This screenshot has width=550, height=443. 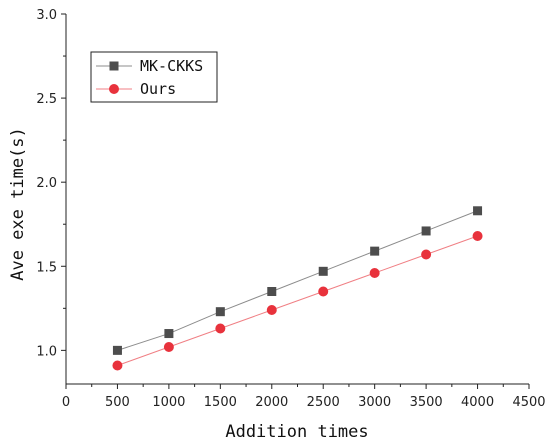 I want to click on legend-box, so click(x=154, y=77).